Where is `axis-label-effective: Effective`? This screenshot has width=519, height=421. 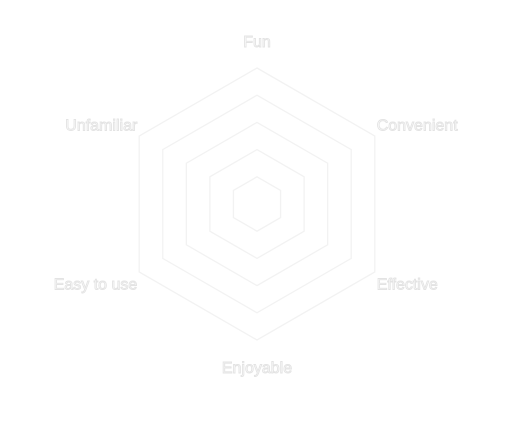 axis-label-effective: Effective is located at coordinates (407, 285).